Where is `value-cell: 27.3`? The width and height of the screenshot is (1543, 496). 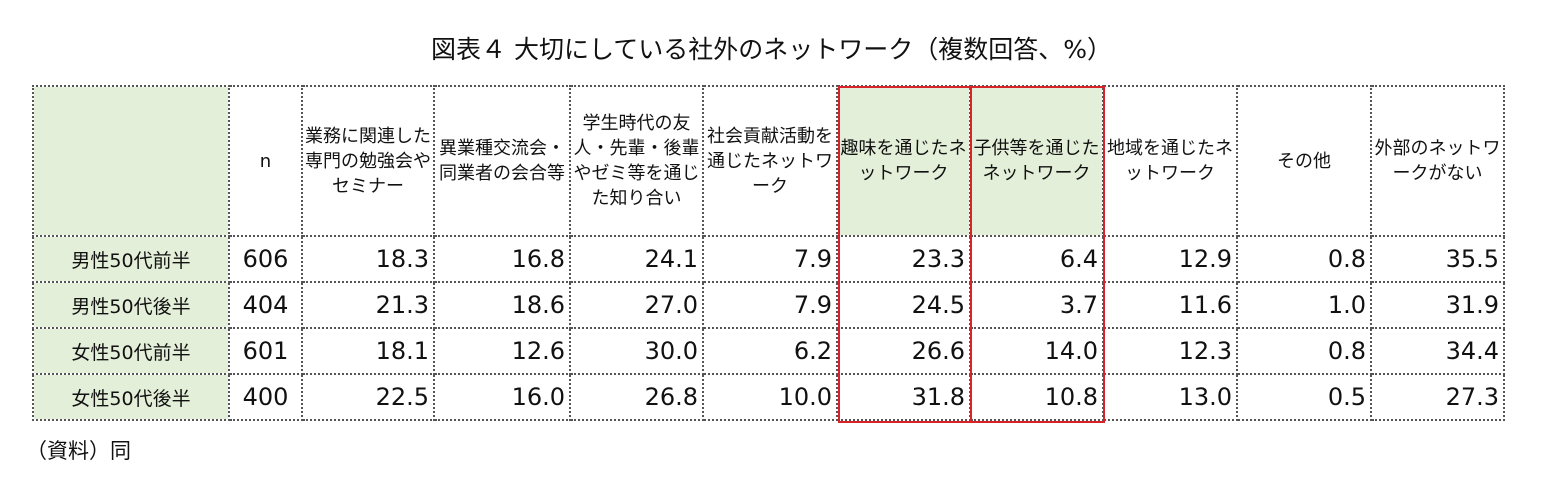
value-cell: 27.3 is located at coordinates (1437, 397).